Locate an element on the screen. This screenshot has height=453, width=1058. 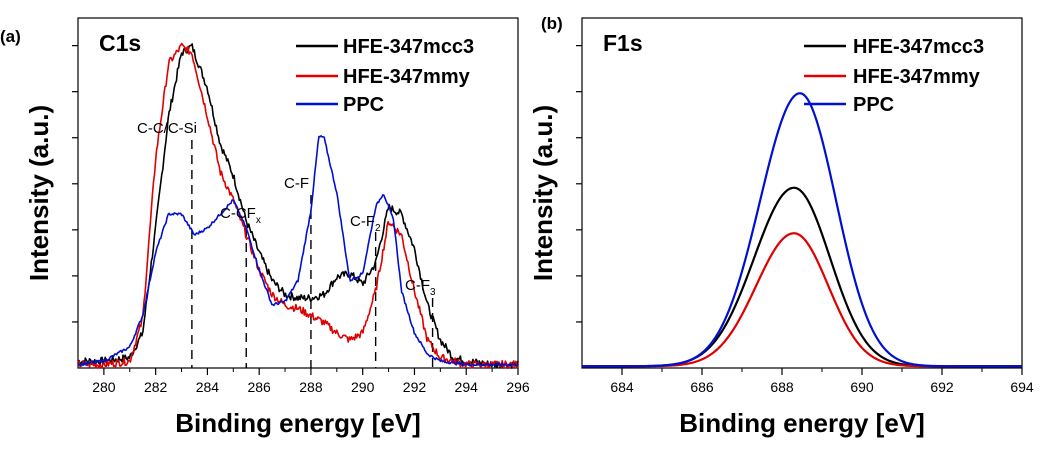
series-line-hfe-347mmy is located at coordinates (802, 300).